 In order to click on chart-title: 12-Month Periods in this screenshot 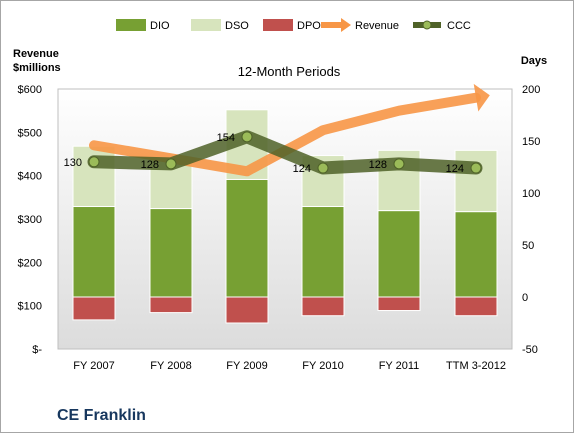, I will do `click(289, 71)`.